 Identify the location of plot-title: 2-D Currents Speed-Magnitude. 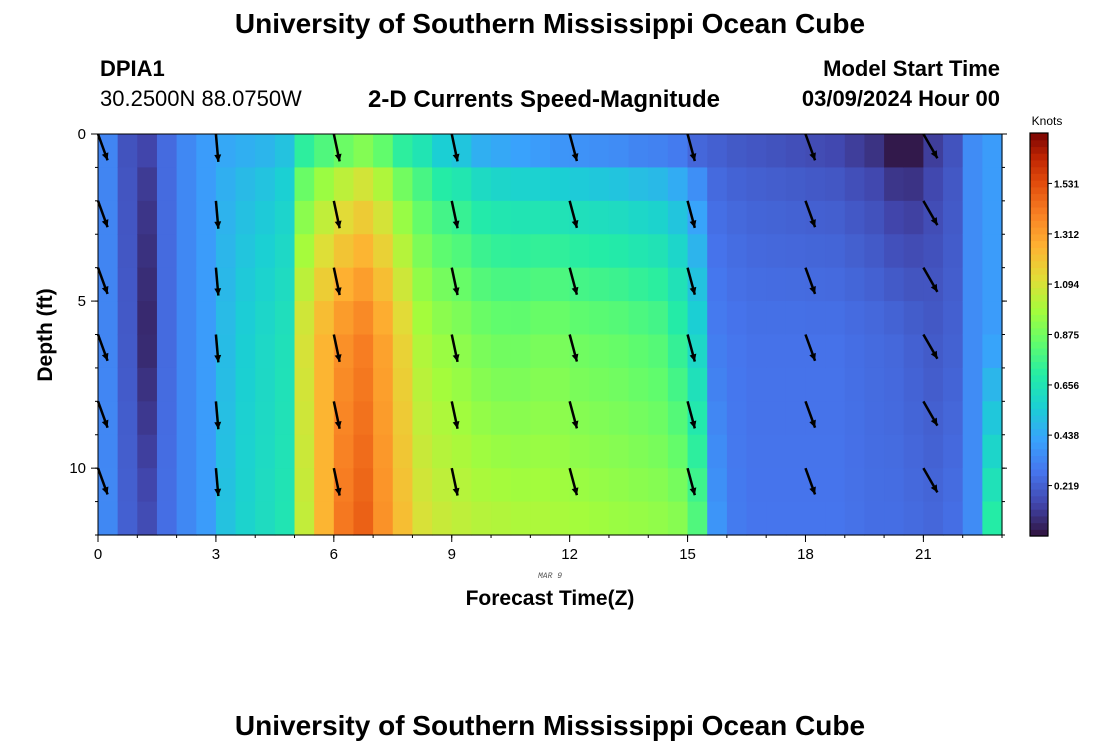
(544, 99).